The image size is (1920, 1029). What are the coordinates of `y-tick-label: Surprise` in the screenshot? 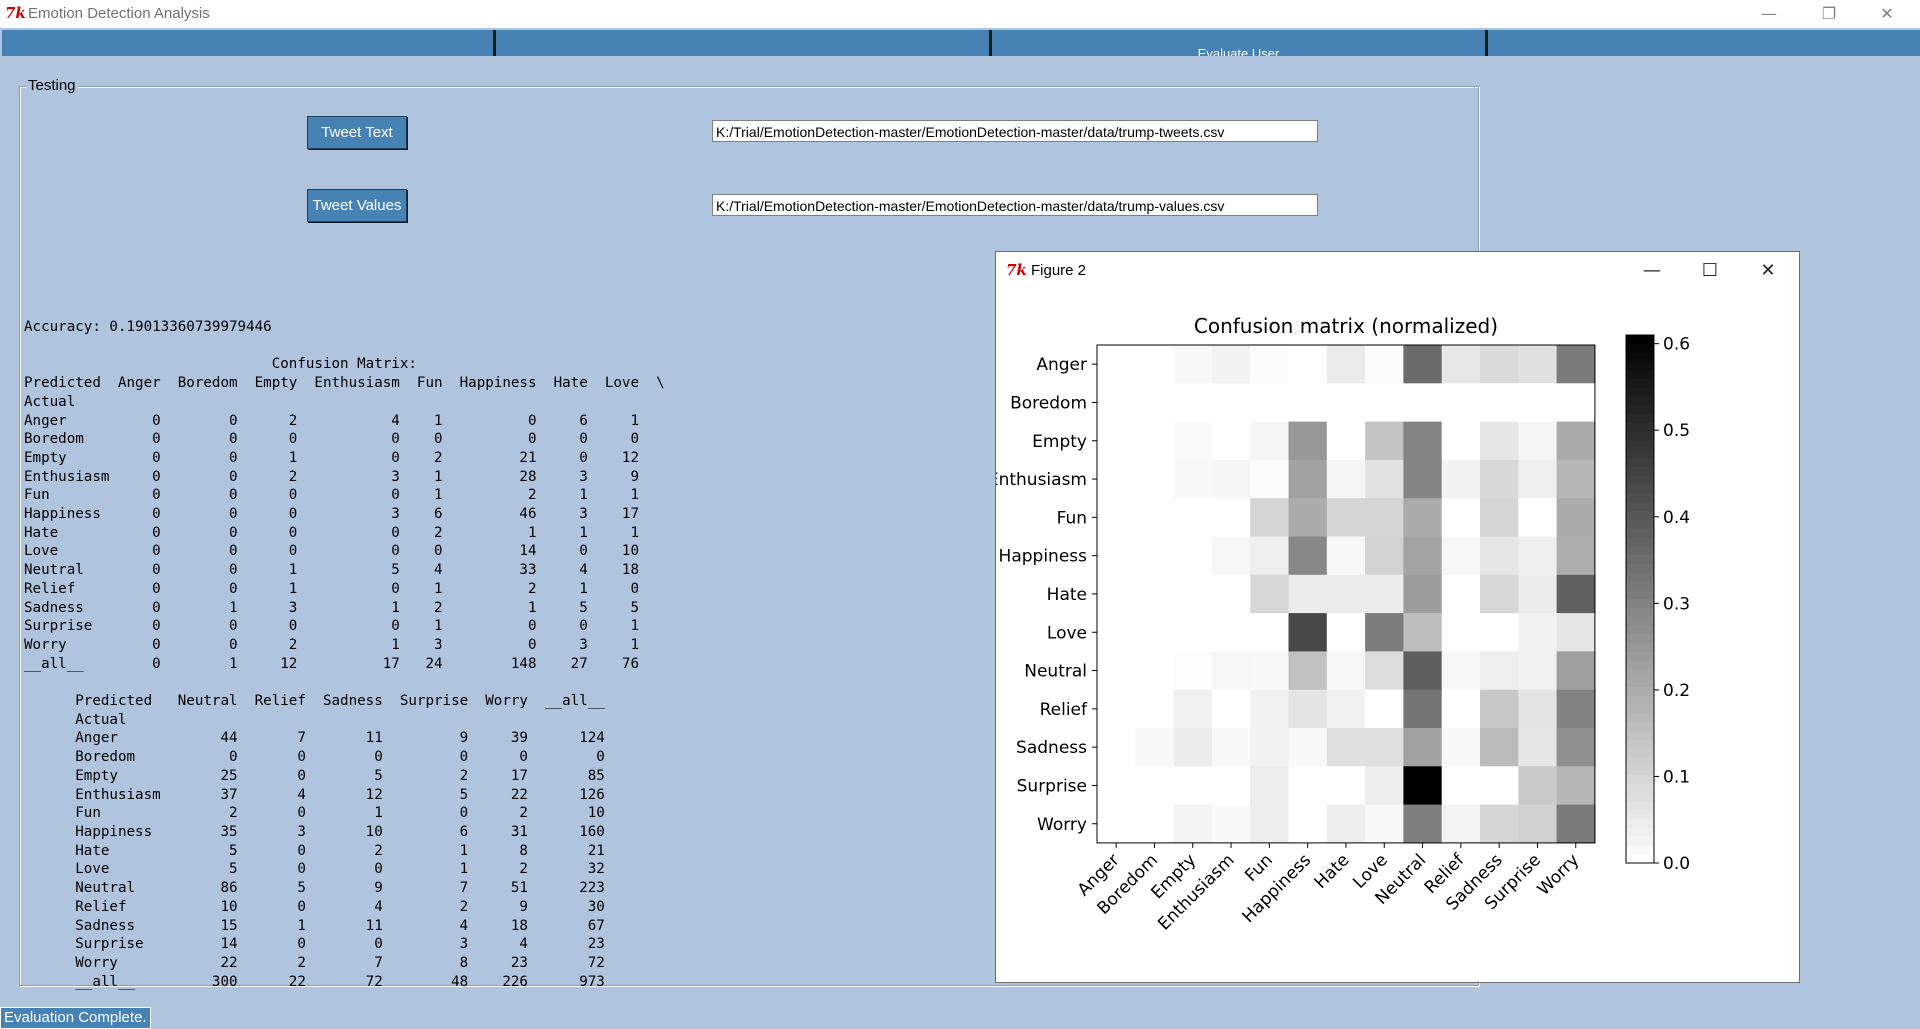 It's located at (1052, 786).